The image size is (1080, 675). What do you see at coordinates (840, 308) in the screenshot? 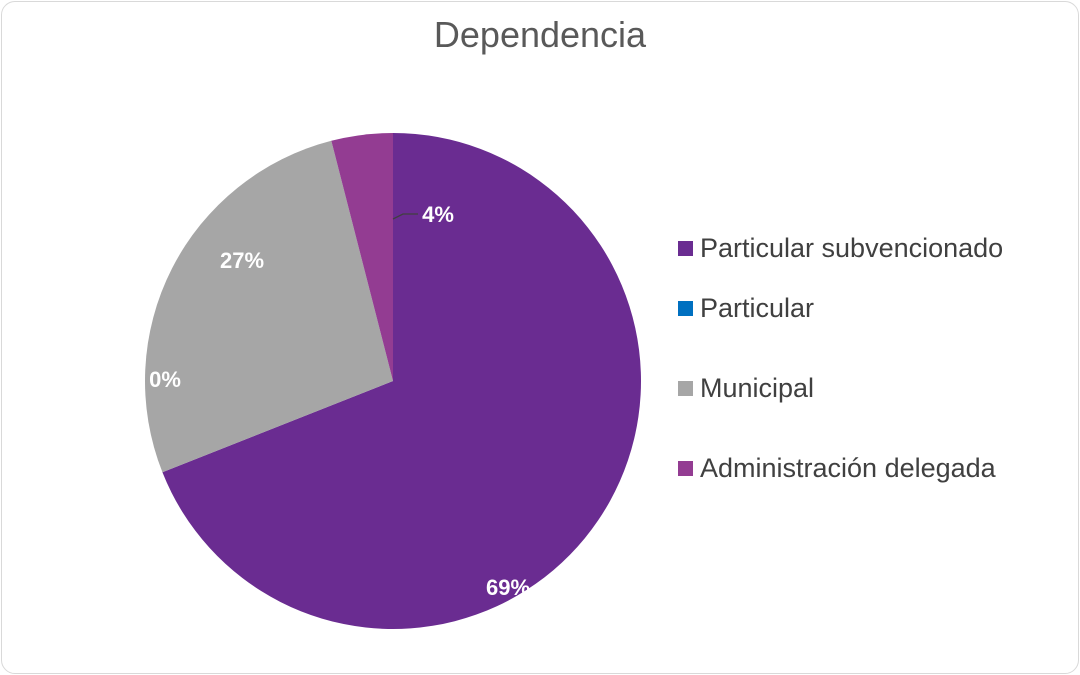
I see `legend-item-particular: Particular` at bounding box center [840, 308].